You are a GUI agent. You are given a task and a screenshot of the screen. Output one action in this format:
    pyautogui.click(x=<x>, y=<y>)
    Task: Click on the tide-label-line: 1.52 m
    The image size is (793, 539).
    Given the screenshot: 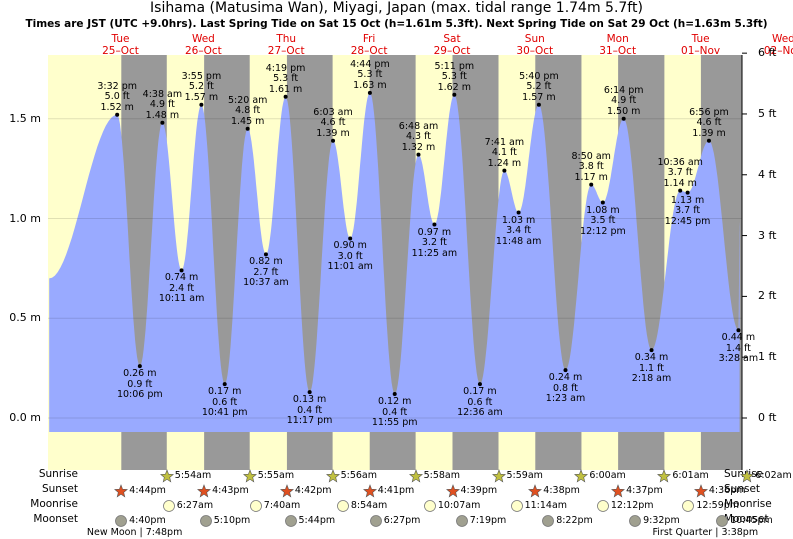 What is the action you would take?
    pyautogui.click(x=117, y=107)
    